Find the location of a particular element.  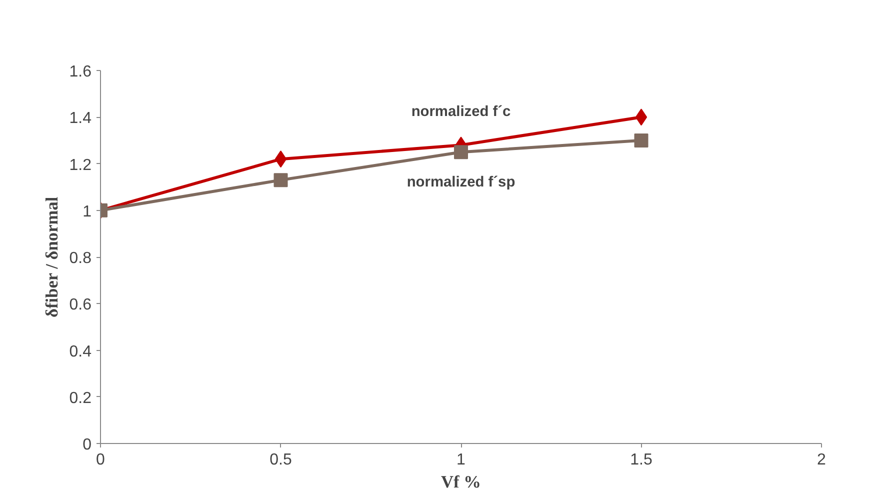

y-tick-label: 1.2 is located at coordinates (80, 165).